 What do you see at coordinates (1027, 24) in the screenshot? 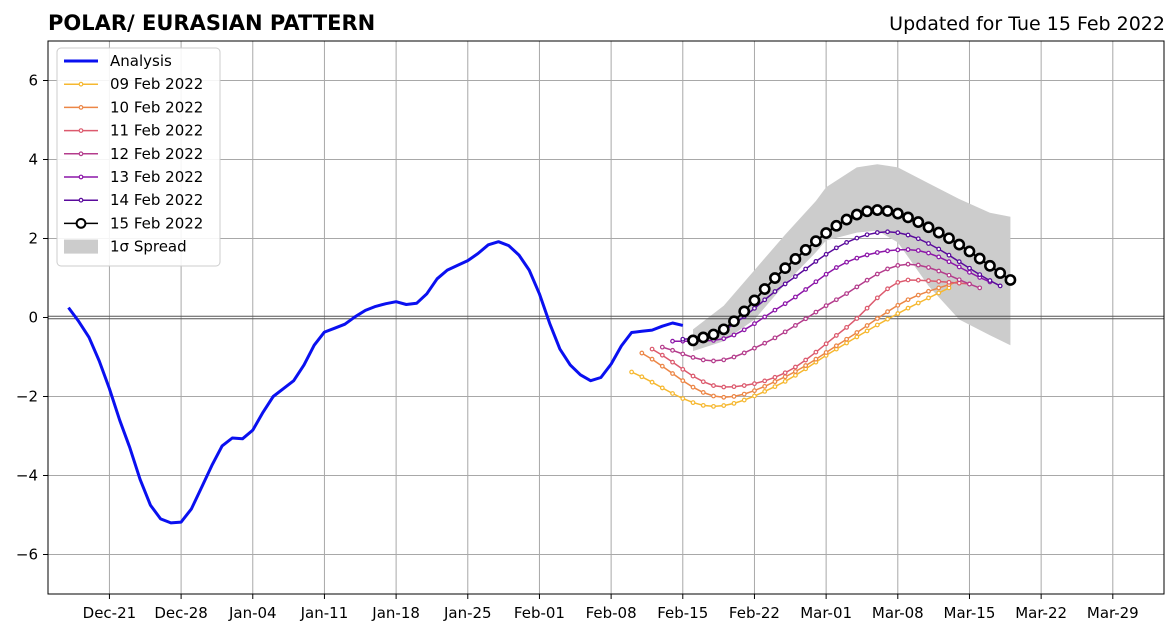
I see `updated-label: Updated for Tue 15 Feb 2022` at bounding box center [1027, 24].